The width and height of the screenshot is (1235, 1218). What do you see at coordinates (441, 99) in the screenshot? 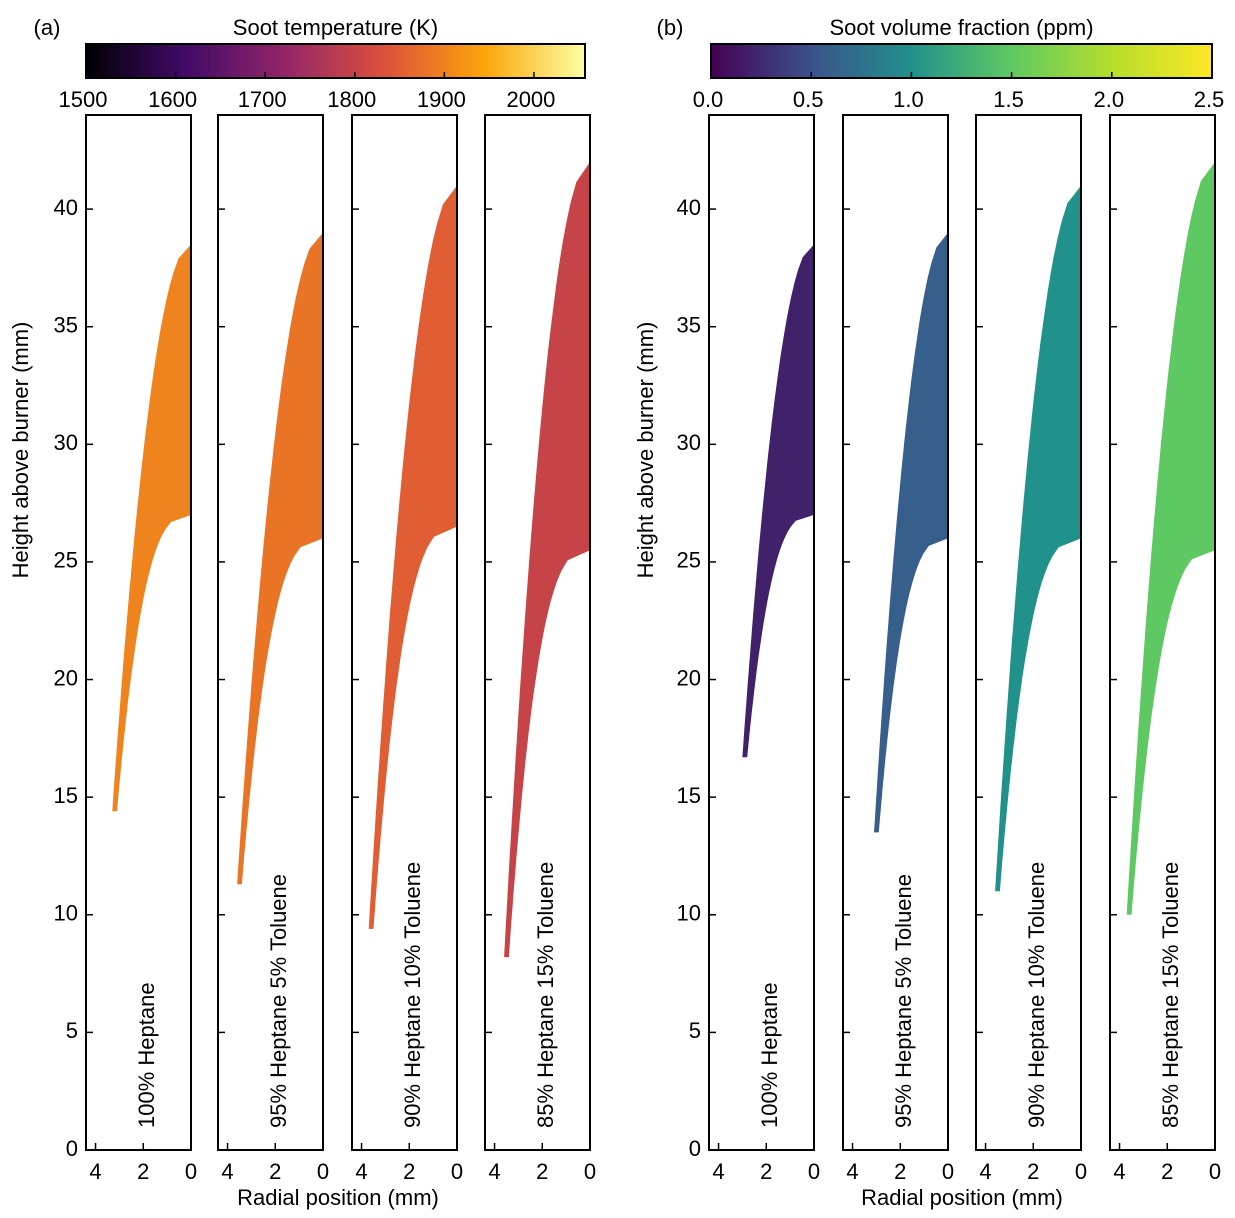
I see `colorbar-tick-label: 1900` at bounding box center [441, 99].